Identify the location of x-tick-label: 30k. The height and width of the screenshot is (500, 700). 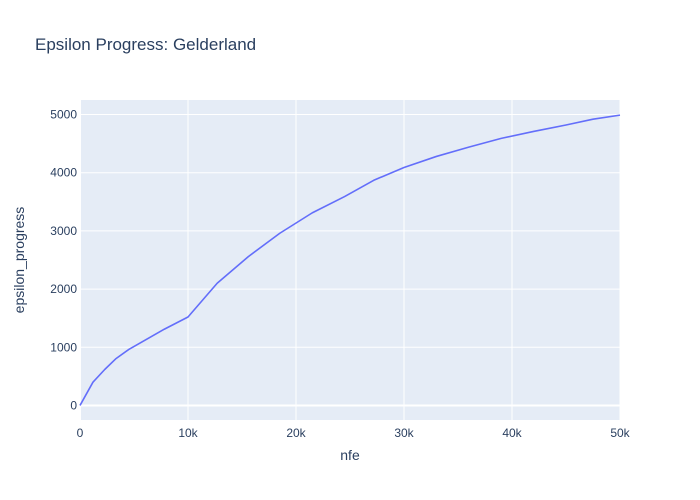
(404, 433).